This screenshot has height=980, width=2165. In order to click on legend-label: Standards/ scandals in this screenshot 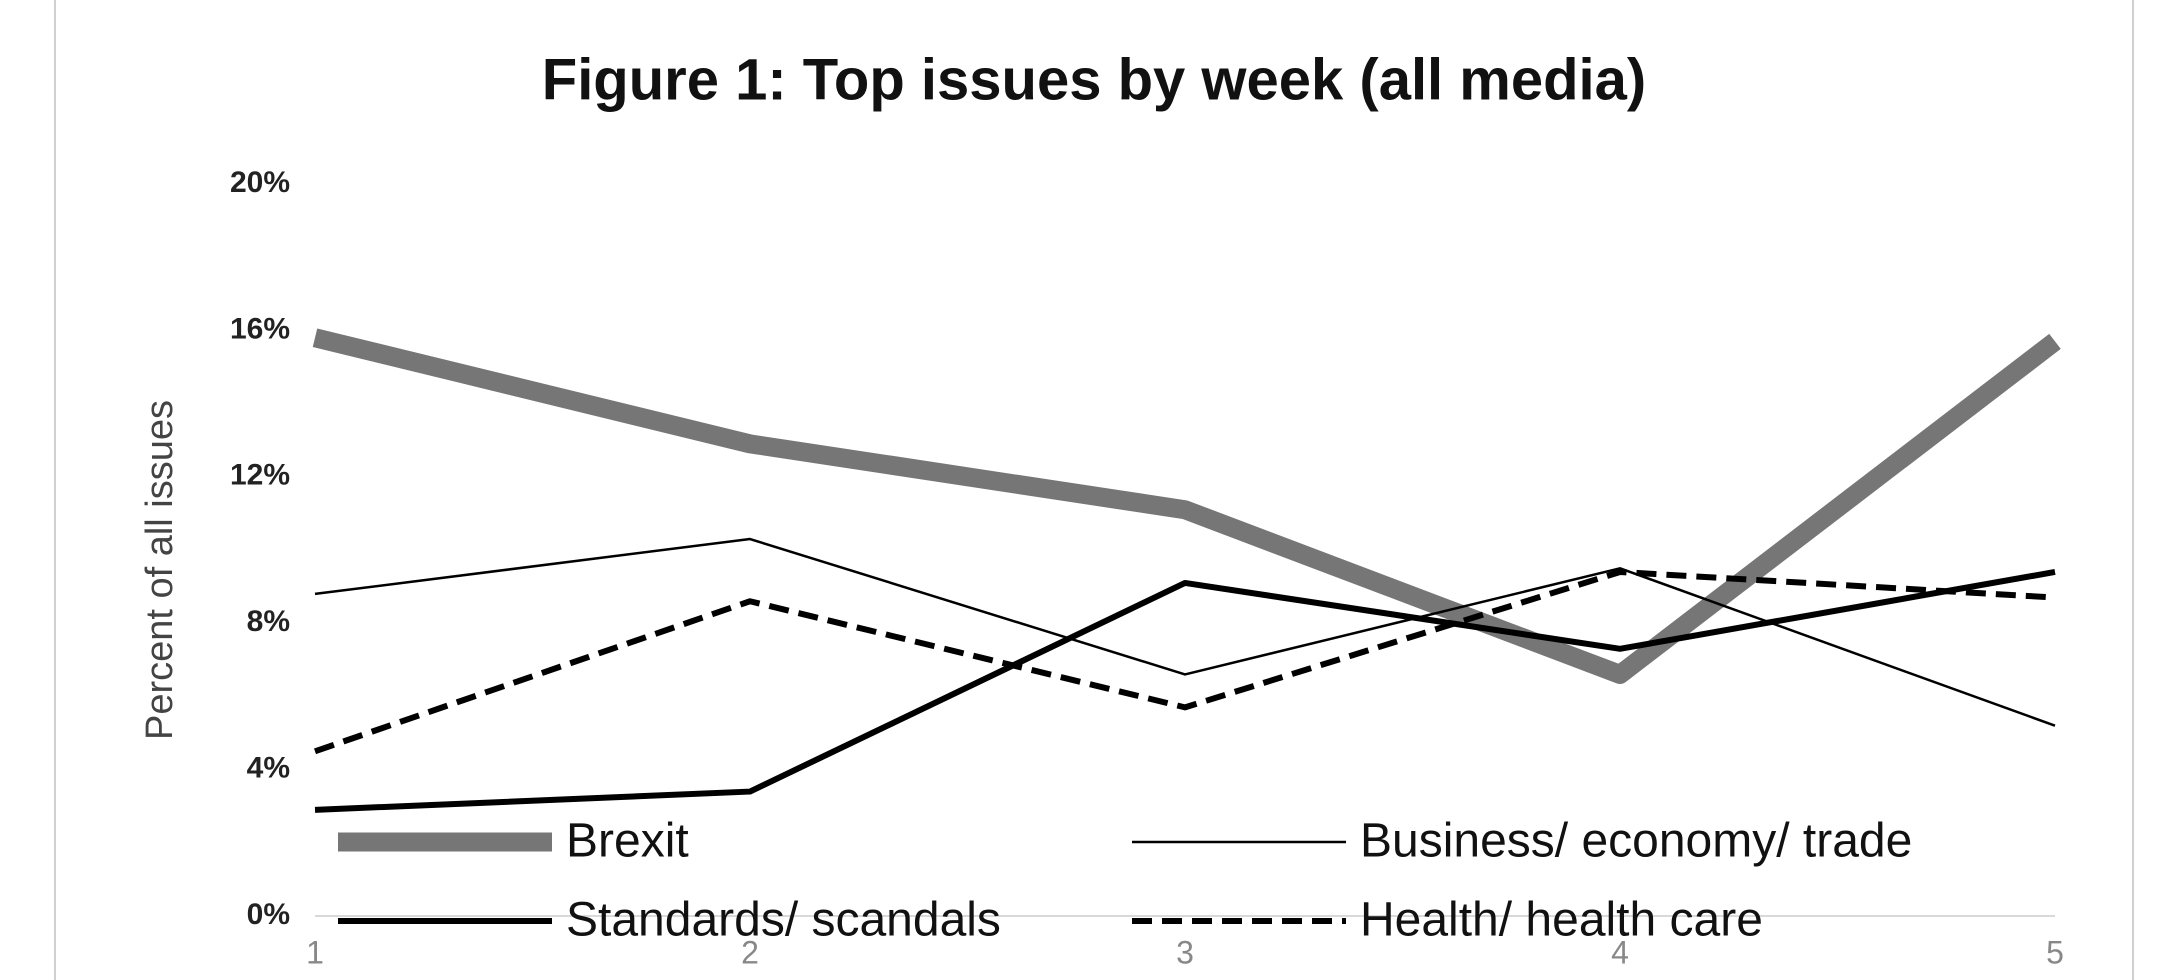, I will do `click(783, 920)`.